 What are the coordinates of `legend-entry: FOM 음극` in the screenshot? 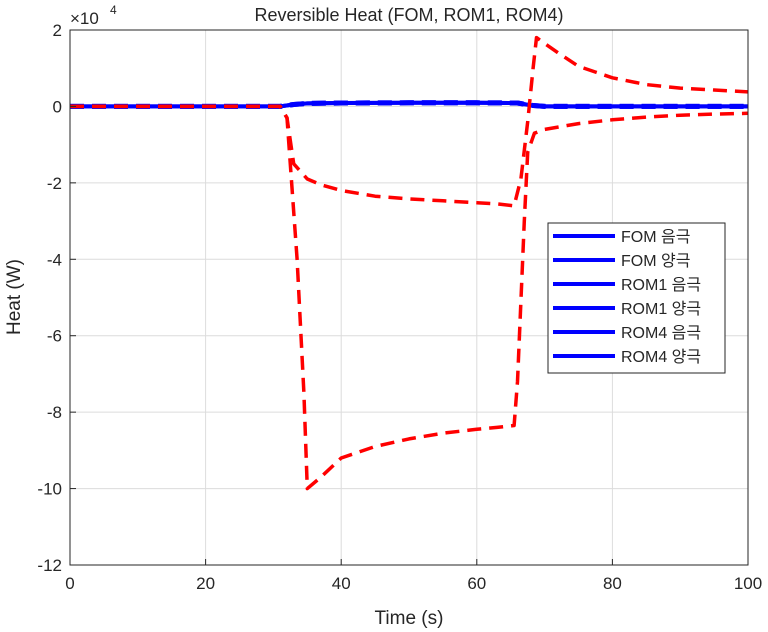 It's located at (655, 237).